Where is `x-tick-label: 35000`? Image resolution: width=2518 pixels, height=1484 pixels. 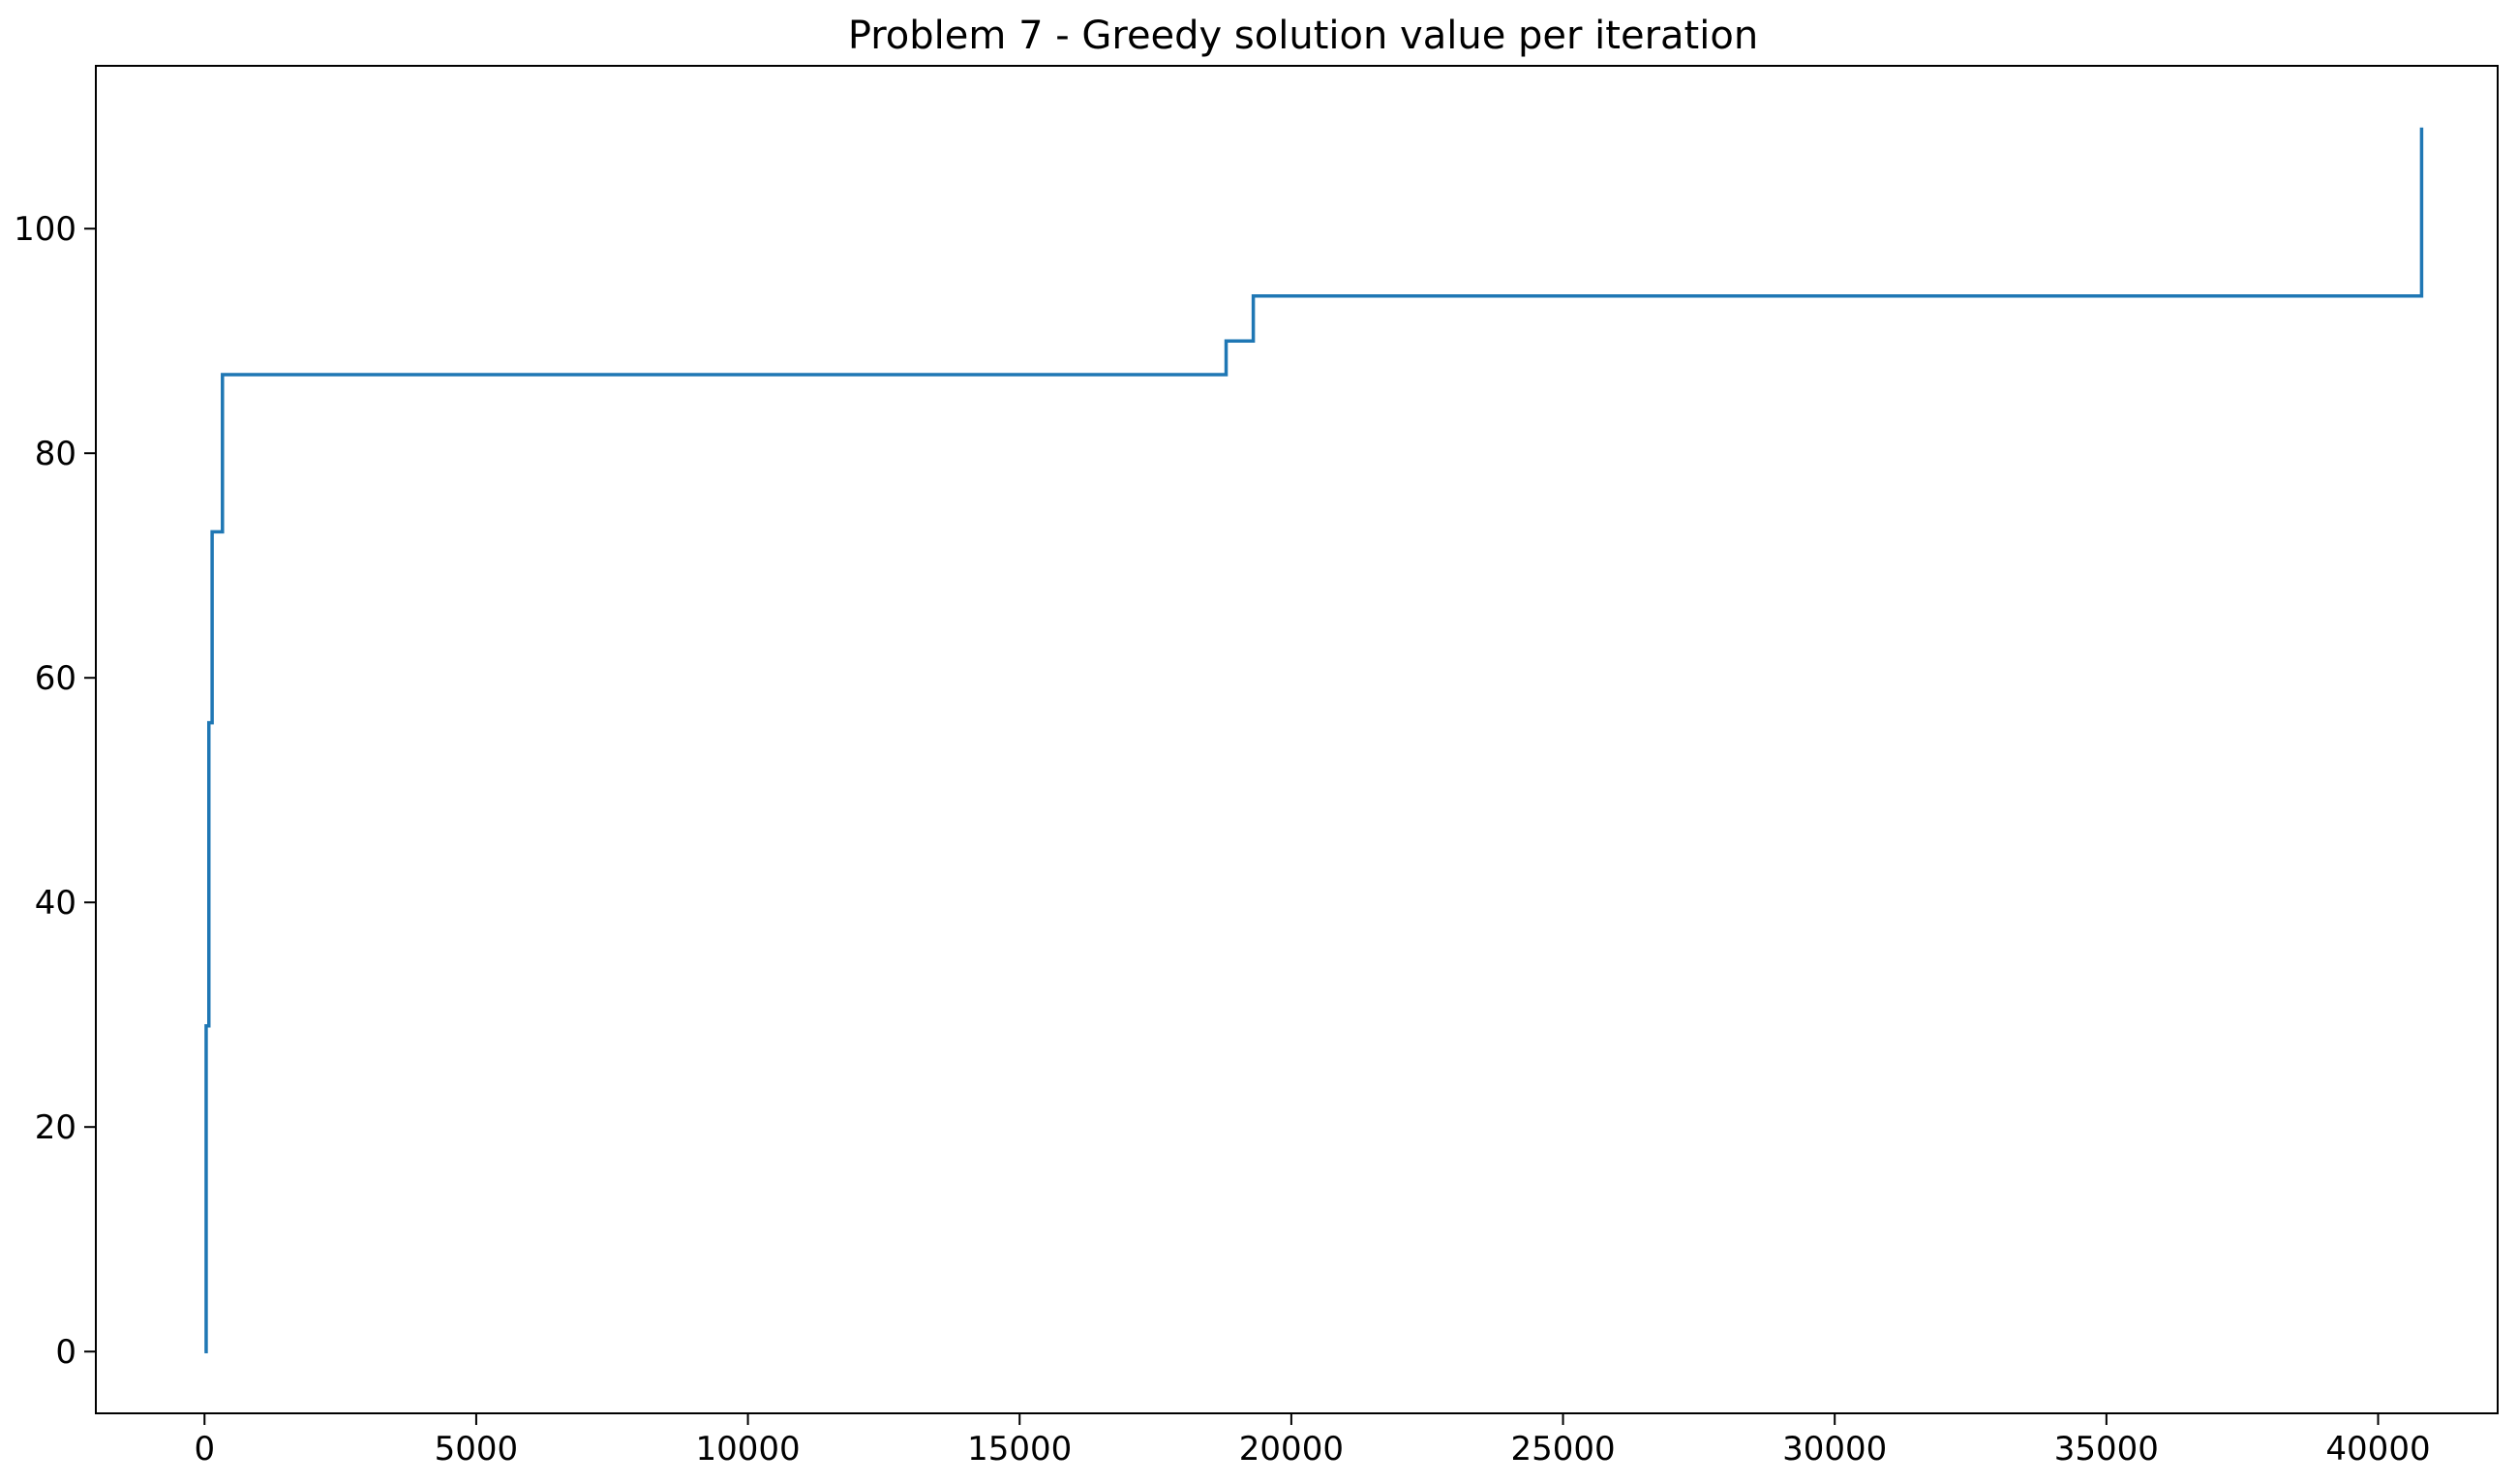 x-tick-label: 35000 is located at coordinates (2106, 1449).